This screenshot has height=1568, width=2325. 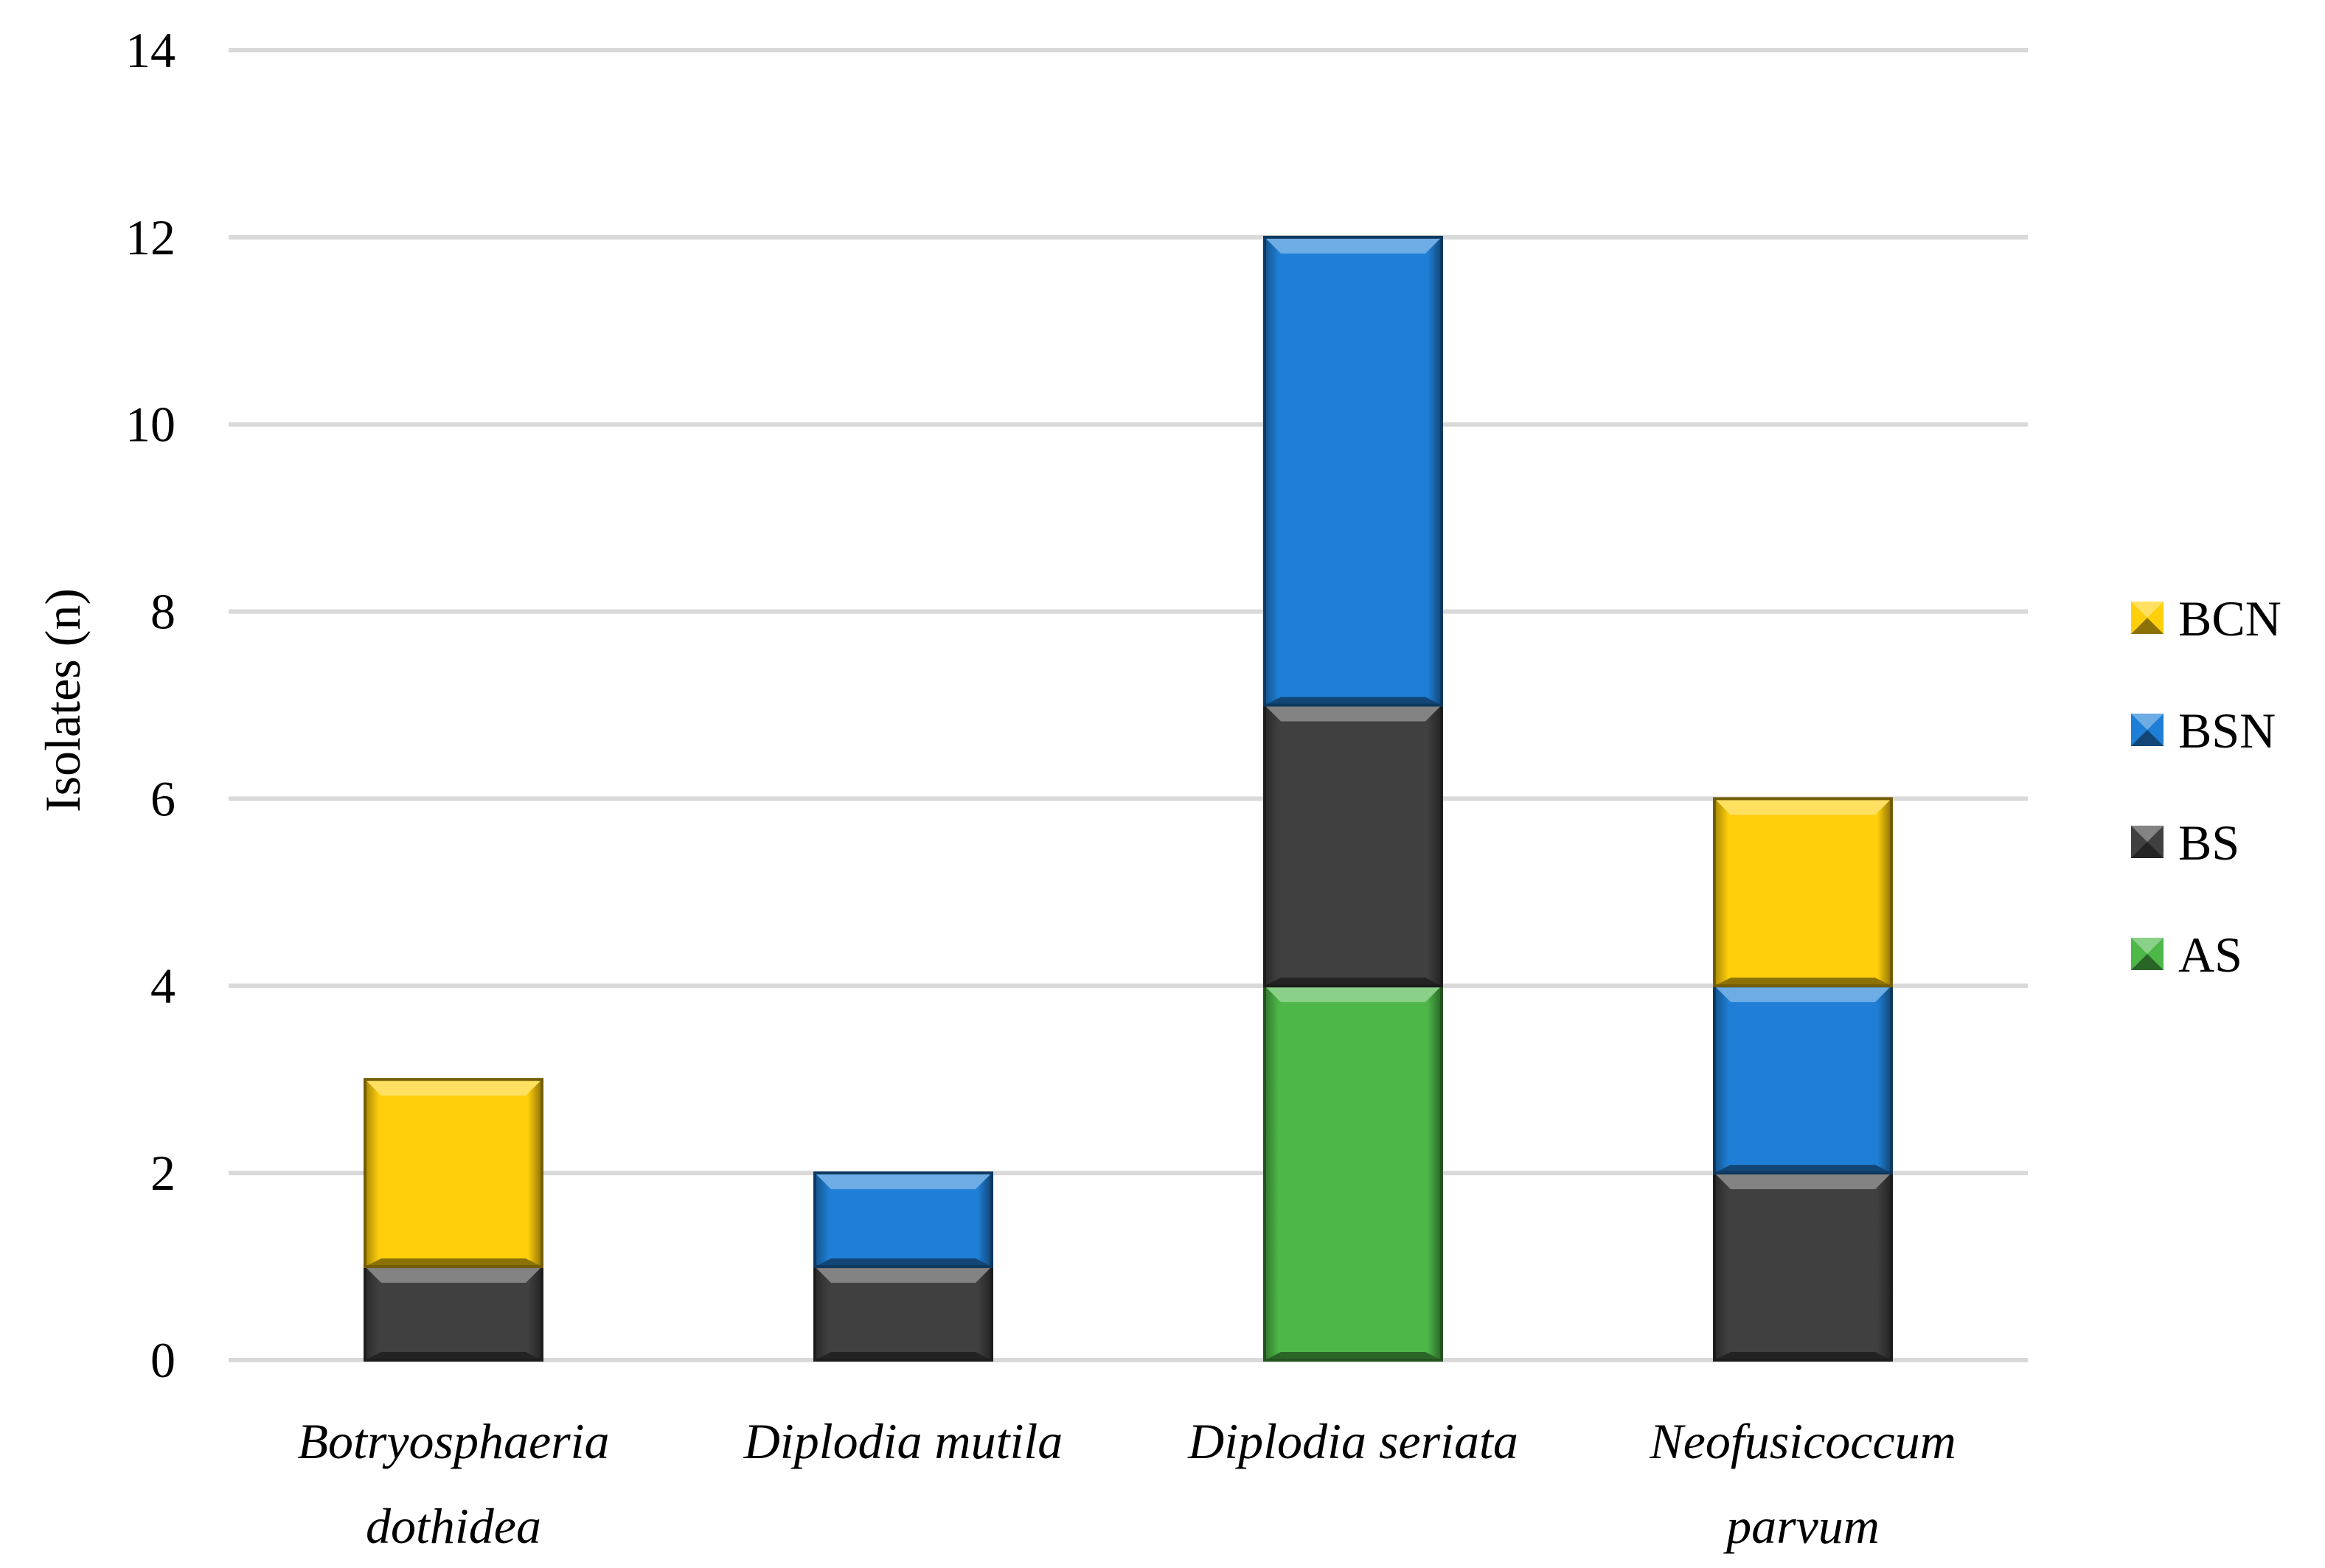 What do you see at coordinates (150, 50) in the screenshot?
I see `y-tick-label: 14` at bounding box center [150, 50].